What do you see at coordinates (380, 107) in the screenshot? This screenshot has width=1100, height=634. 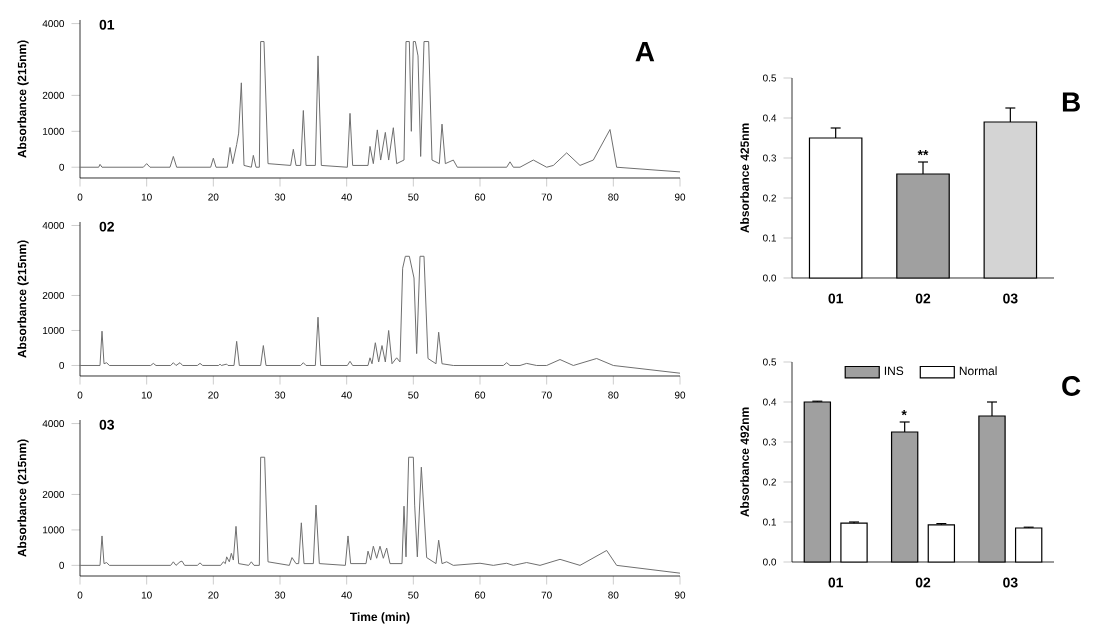 I see `line-series` at bounding box center [380, 107].